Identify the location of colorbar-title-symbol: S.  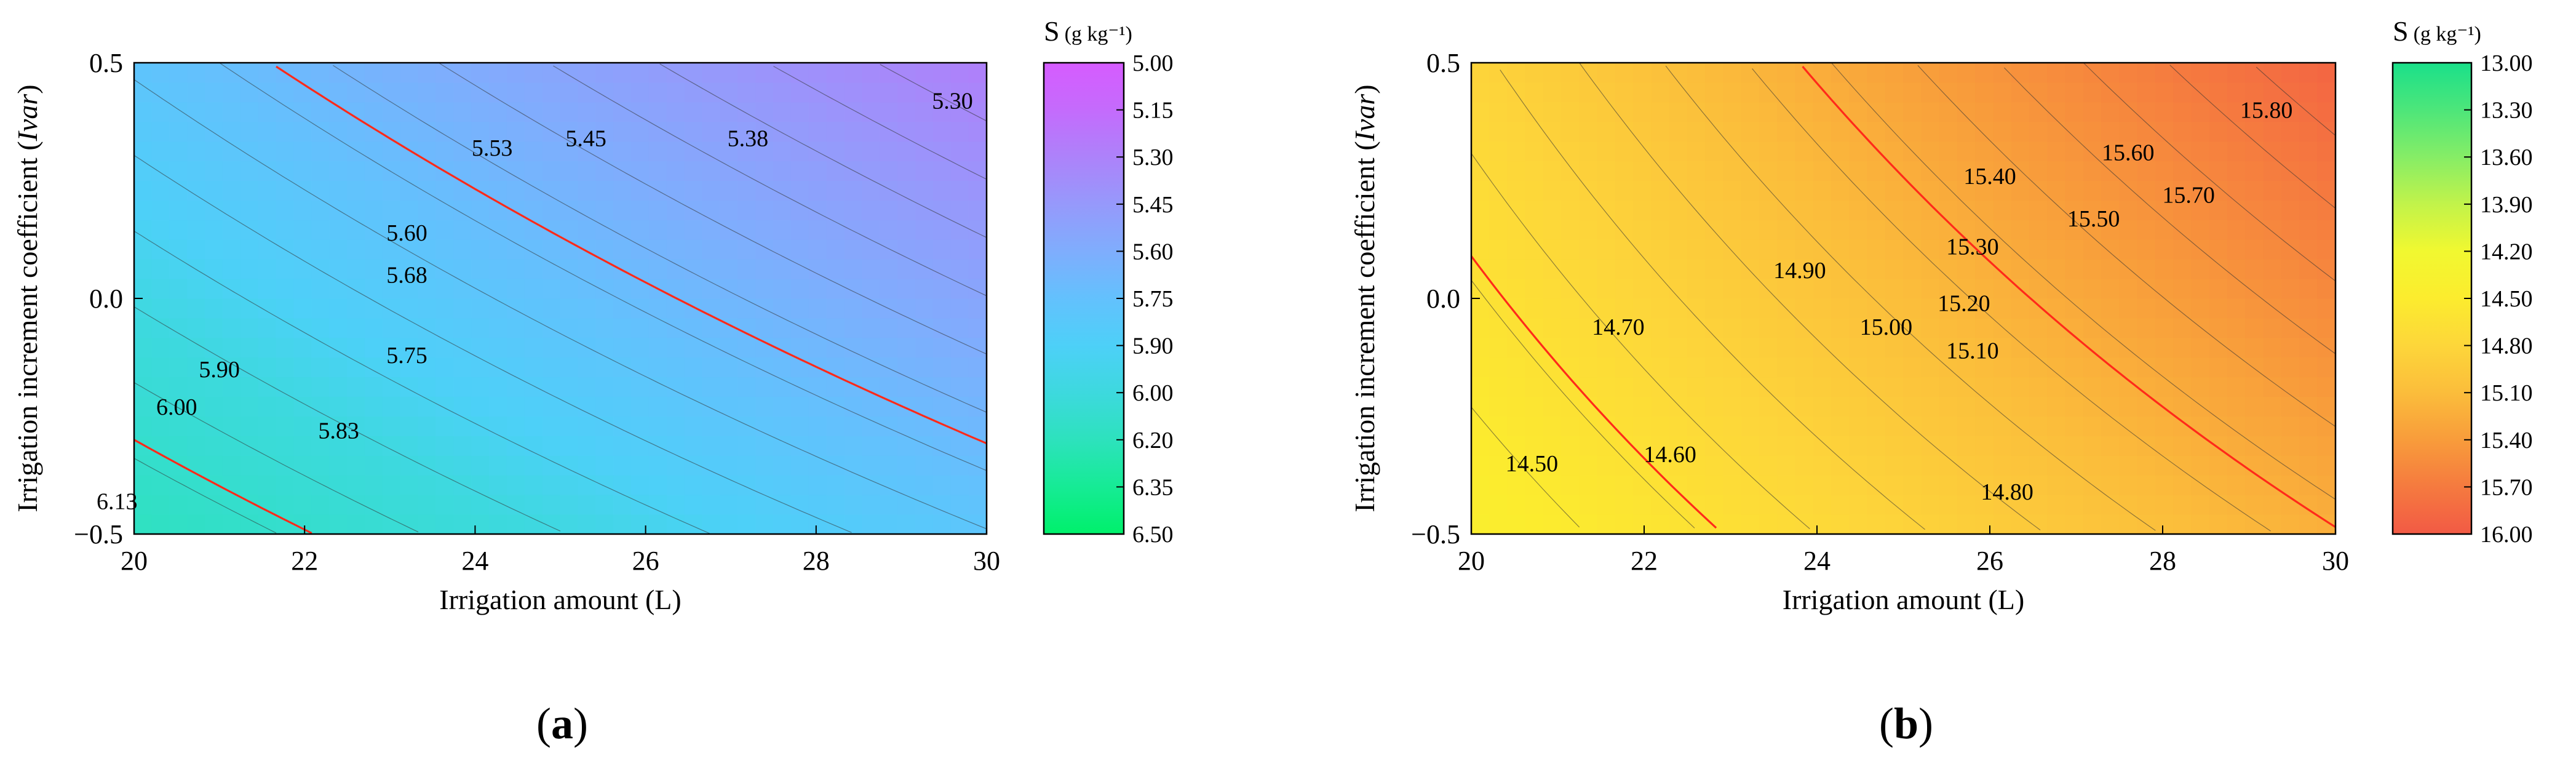
(1052, 31).